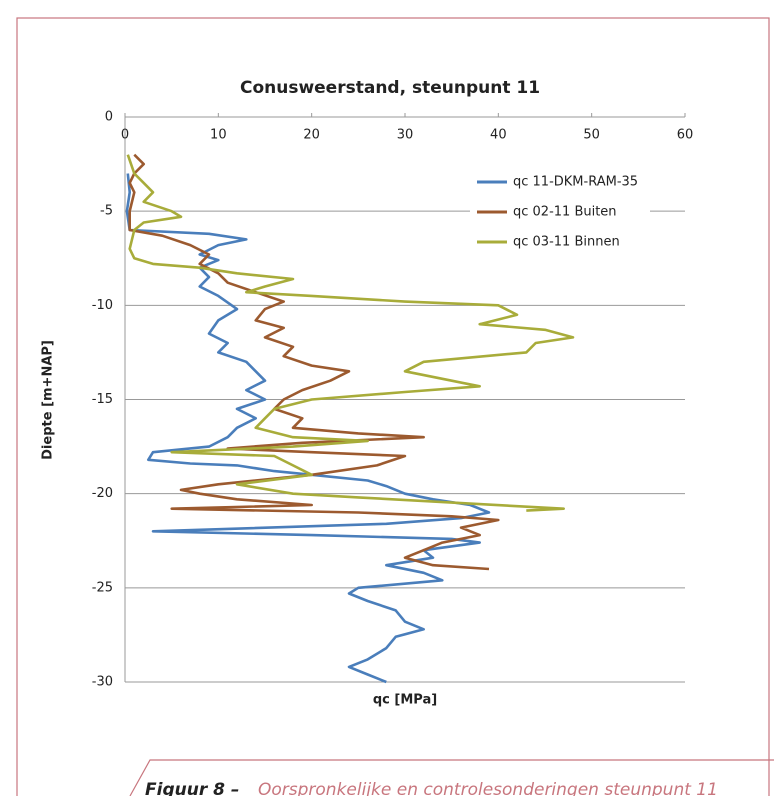 This screenshot has width=774, height=796. I want to click on y-tick-label: -15, so click(102, 399).